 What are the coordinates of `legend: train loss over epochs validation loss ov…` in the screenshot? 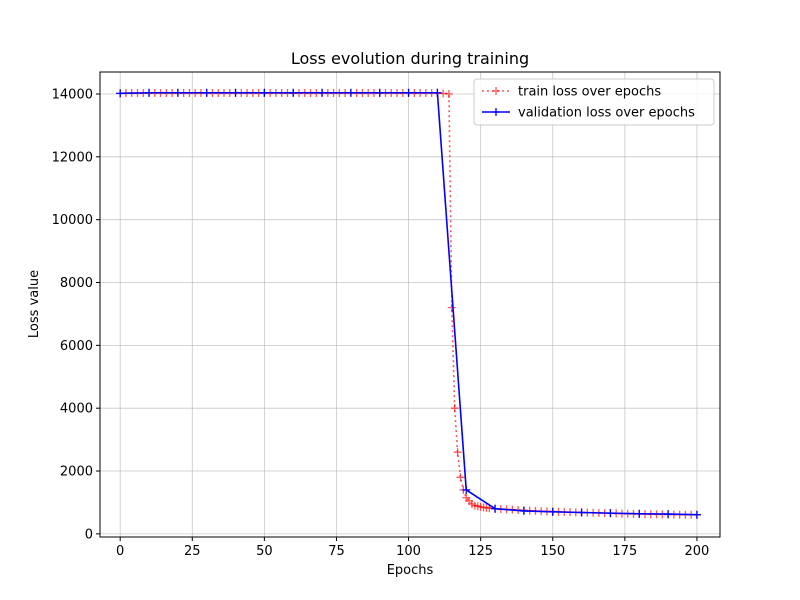 It's located at (594, 102).